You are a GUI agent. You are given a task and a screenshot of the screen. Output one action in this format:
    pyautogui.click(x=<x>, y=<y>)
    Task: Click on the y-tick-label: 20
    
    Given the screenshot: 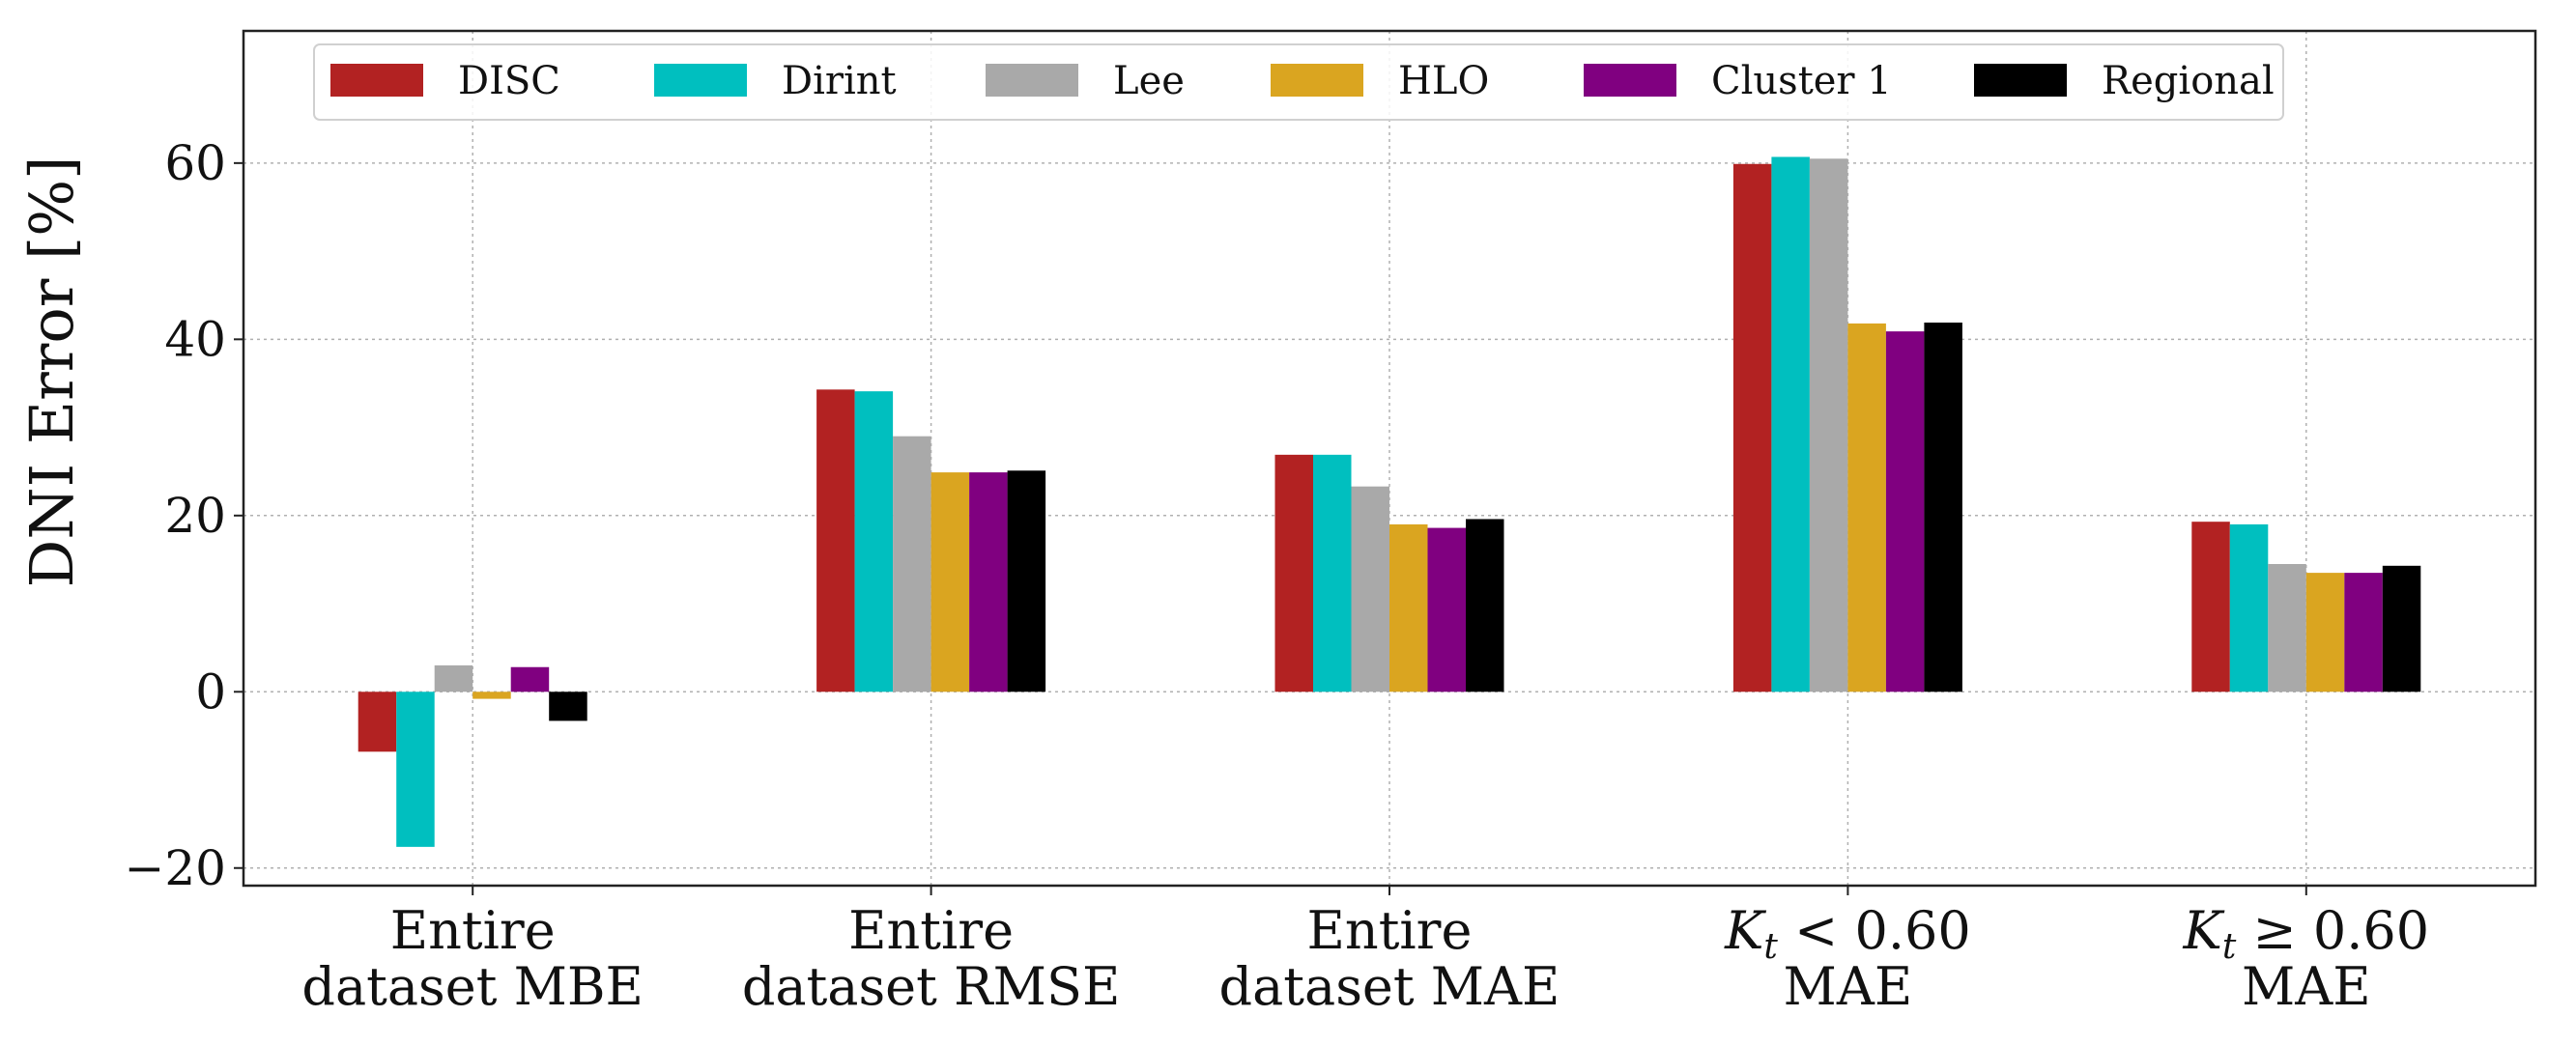 What is the action you would take?
    pyautogui.click(x=195, y=516)
    